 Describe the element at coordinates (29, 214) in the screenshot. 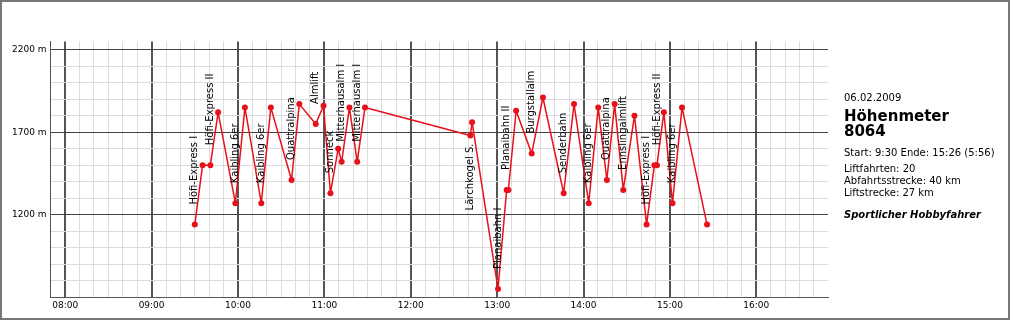

I see `y-tick-label: 1200 m` at that location.